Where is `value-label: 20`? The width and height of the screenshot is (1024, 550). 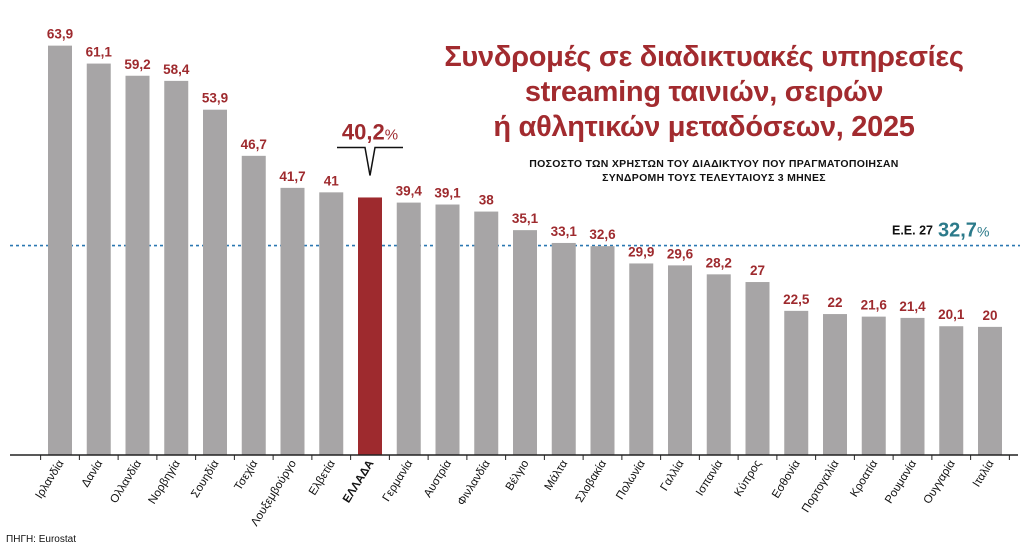
value-label: 20 is located at coordinates (989, 315).